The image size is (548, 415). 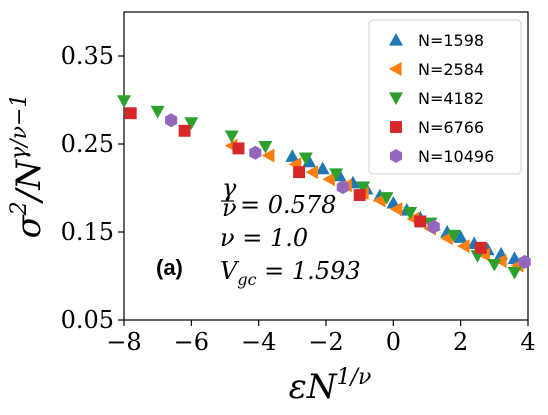 What do you see at coordinates (264, 238) in the screenshot?
I see `annotation-nu: ν = 1.0` at bounding box center [264, 238].